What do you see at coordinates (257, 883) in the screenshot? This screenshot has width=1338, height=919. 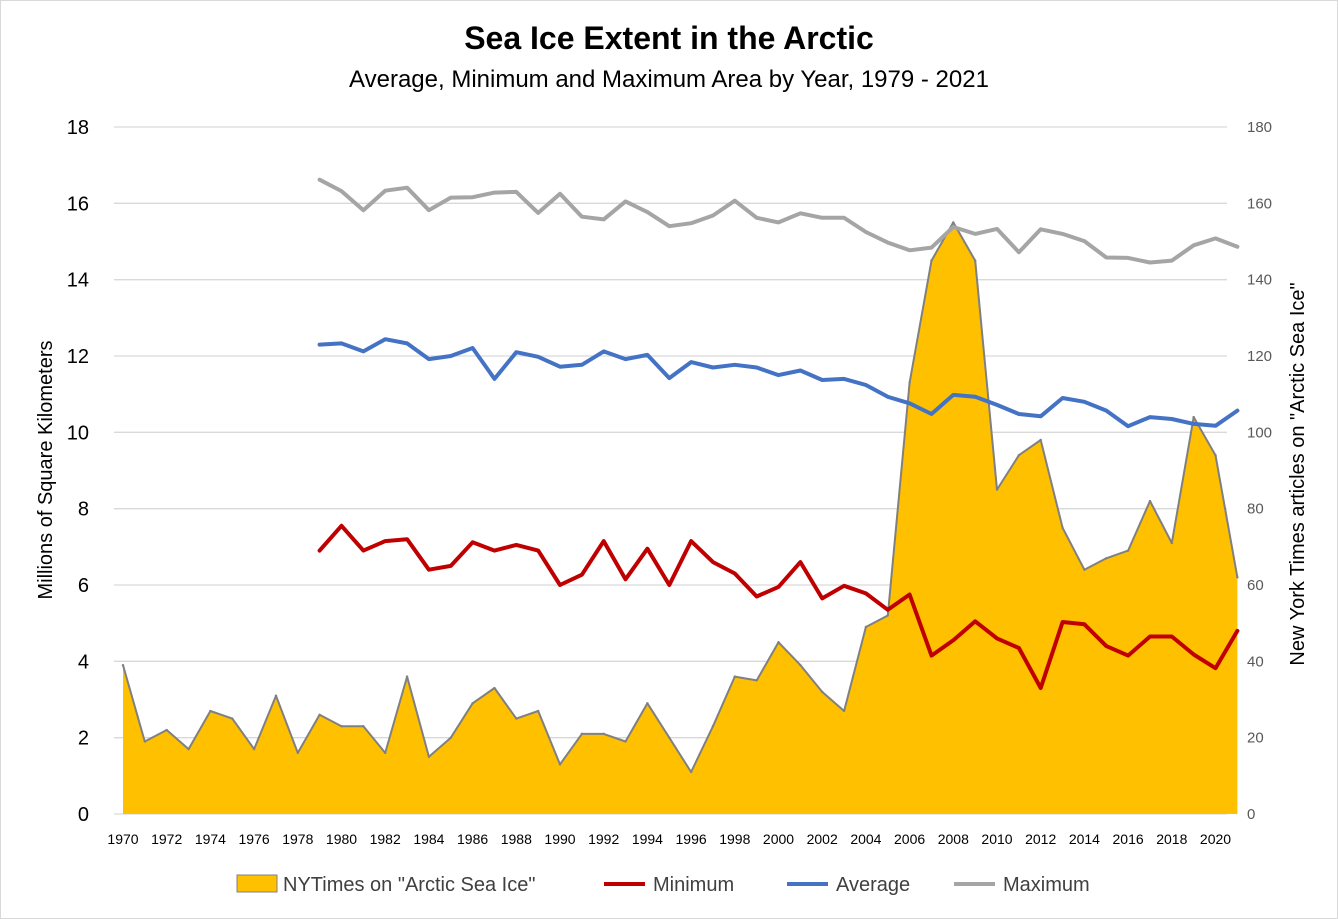 I see `legend-swatch-articles` at bounding box center [257, 883].